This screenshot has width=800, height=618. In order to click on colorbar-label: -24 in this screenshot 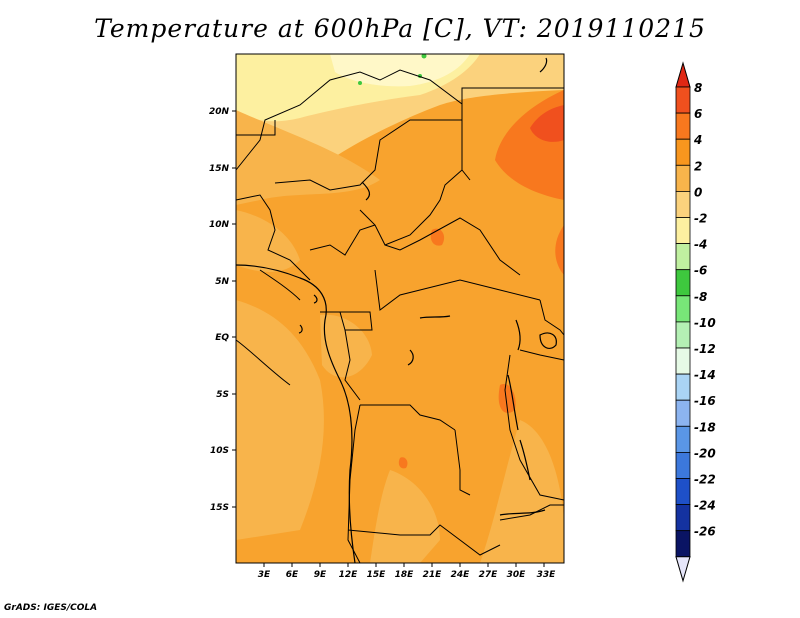, I will do `click(705, 506)`.